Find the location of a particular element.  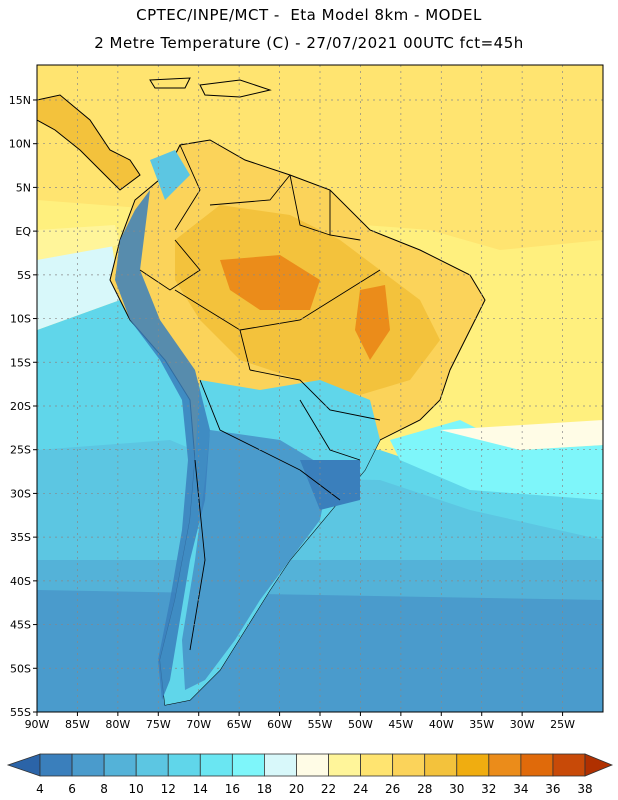

y-tick-label: 30S is located at coordinates (20, 493).